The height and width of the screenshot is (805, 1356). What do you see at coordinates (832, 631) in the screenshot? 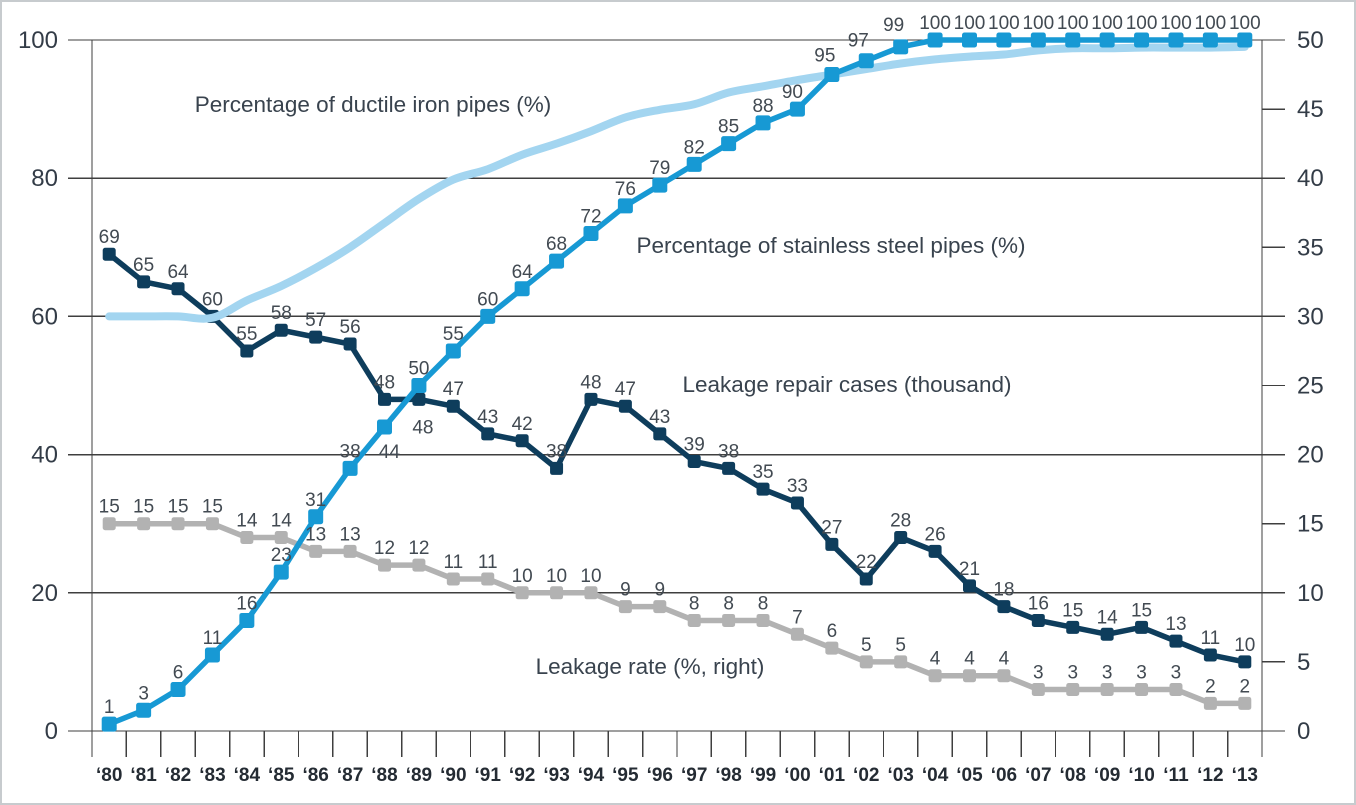
I see `data-label: 6` at bounding box center [832, 631].